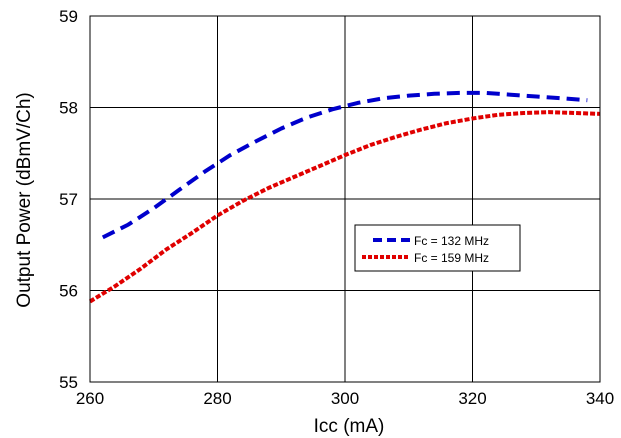 The image size is (621, 438). I want to click on y-axis-title: Output Power (dBmV/Ch), so click(24, 199).